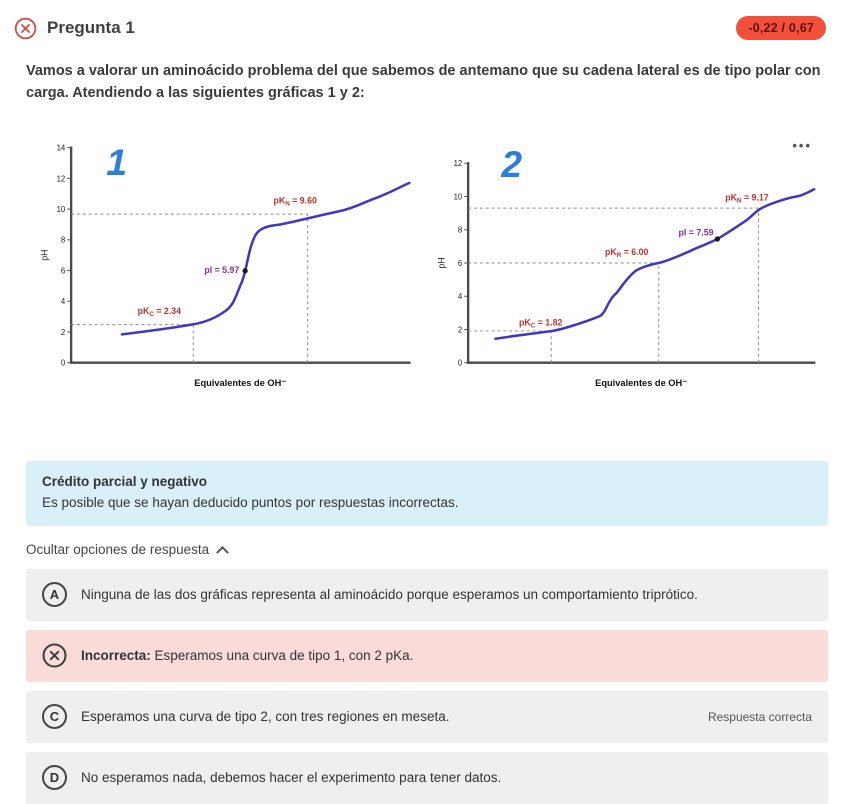 This screenshot has height=804, width=848. I want to click on pkc-annotation-1: pKC = 2.34, so click(160, 312).